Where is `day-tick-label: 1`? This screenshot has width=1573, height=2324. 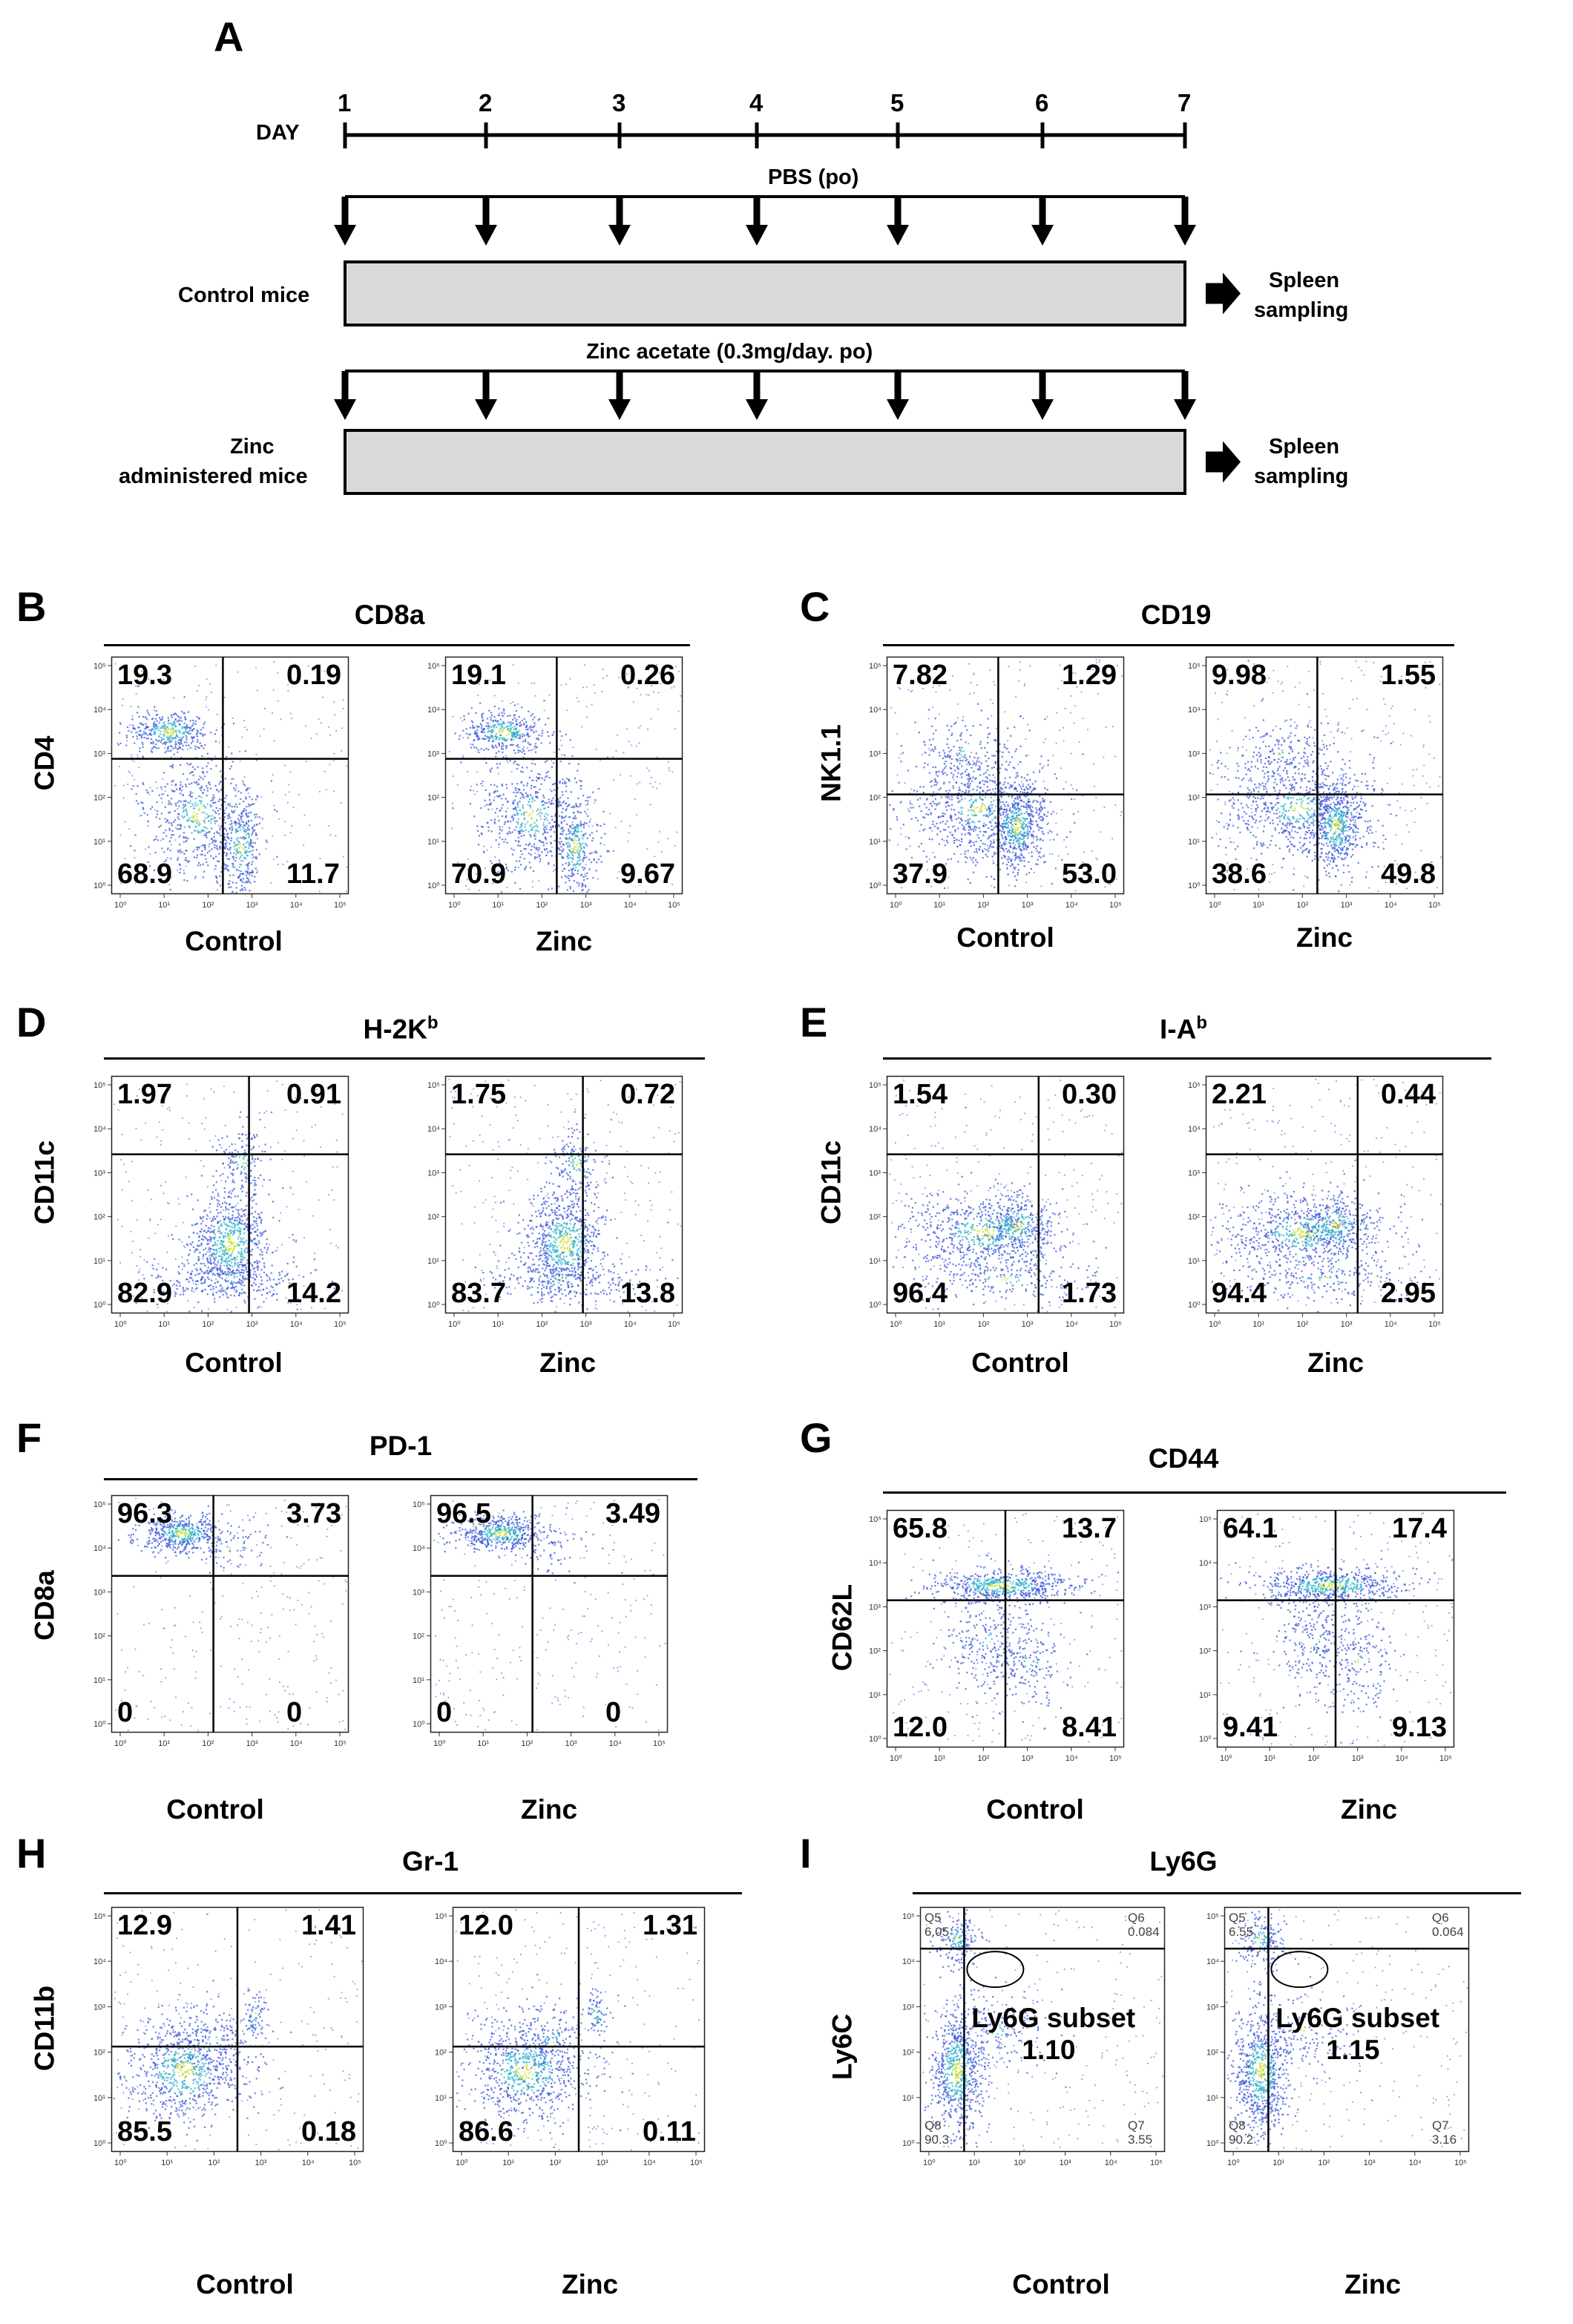
day-tick-label: 1 is located at coordinates (344, 103).